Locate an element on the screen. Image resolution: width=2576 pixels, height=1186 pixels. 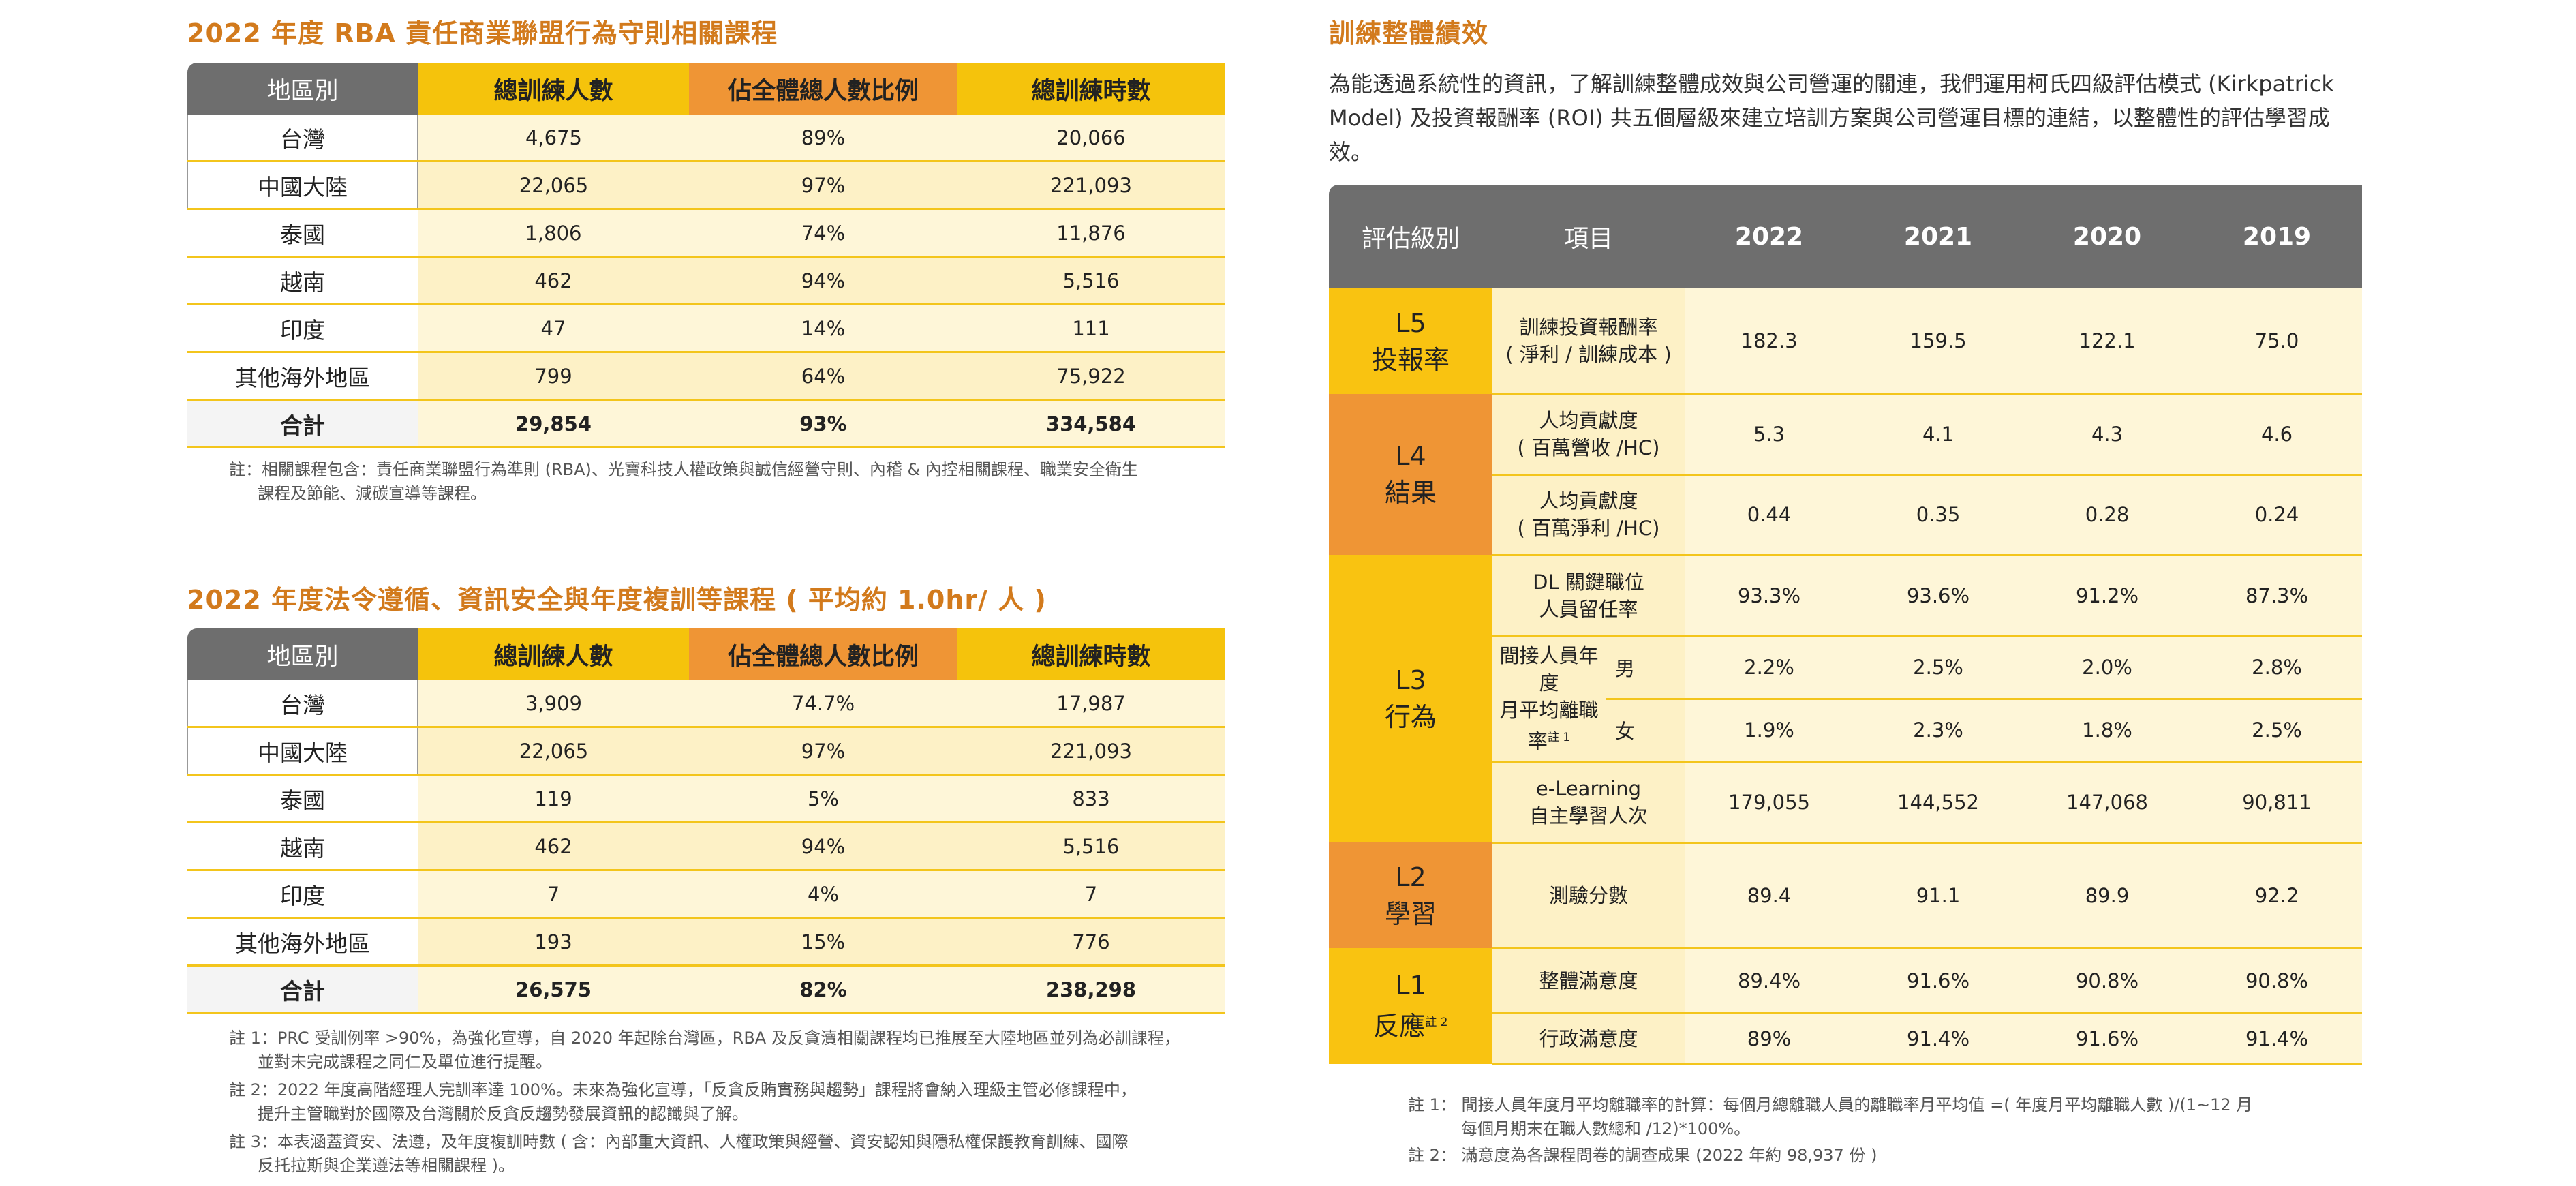
table-row: 人均貢獻度 ( 百萬淨利 /HC) 0.44 0.35 0.28 0.24 is located at coordinates (1846, 515).